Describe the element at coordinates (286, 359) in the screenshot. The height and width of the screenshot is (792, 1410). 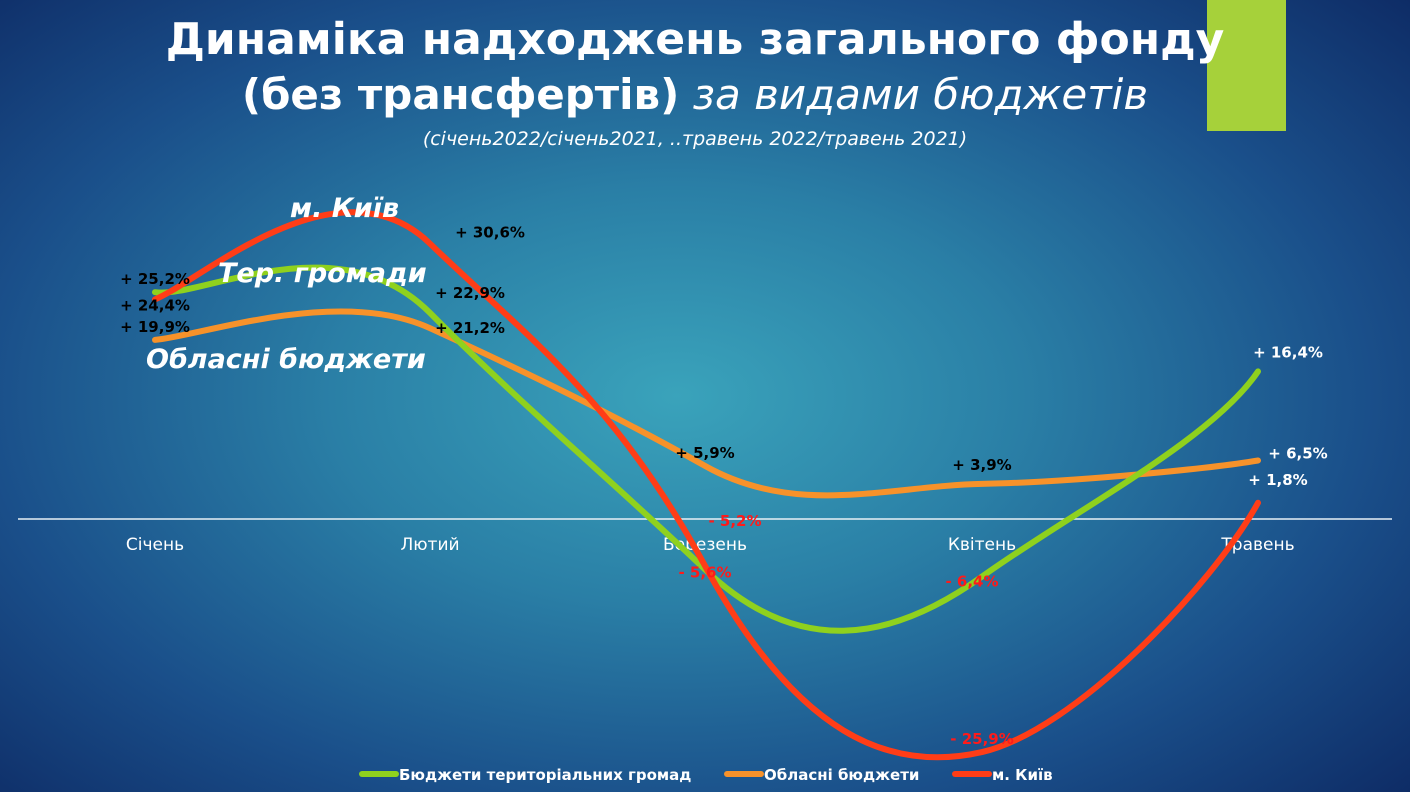
I see `series-tag: Обласні бюджети` at that location.